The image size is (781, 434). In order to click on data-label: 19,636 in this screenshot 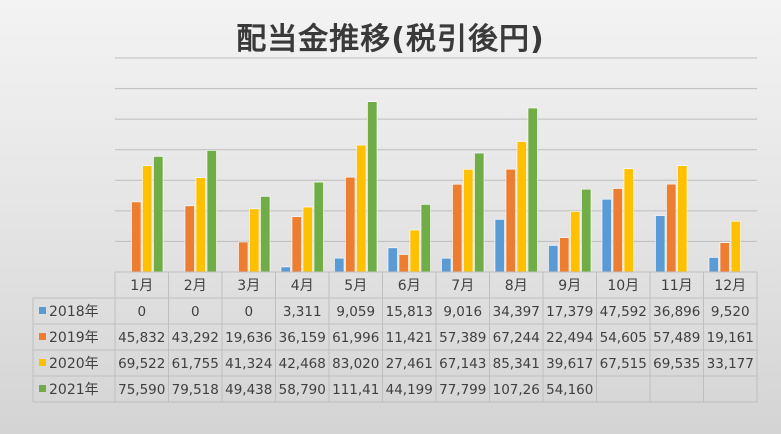, I will do `click(248, 338)`.